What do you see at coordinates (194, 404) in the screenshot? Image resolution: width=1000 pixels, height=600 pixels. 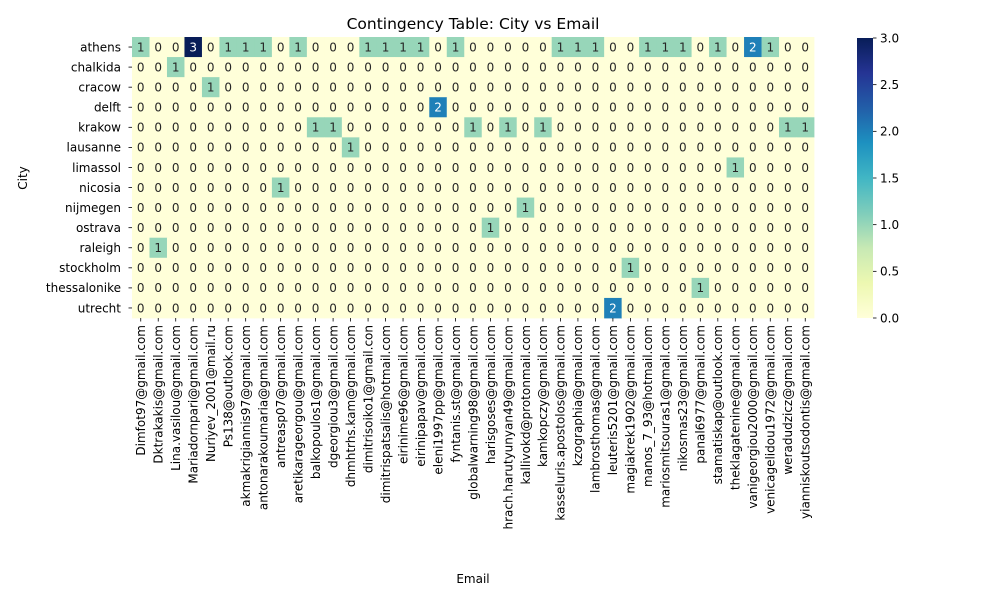 I see `x-tick-label: Mariadornpari@gmail.com` at bounding box center [194, 404].